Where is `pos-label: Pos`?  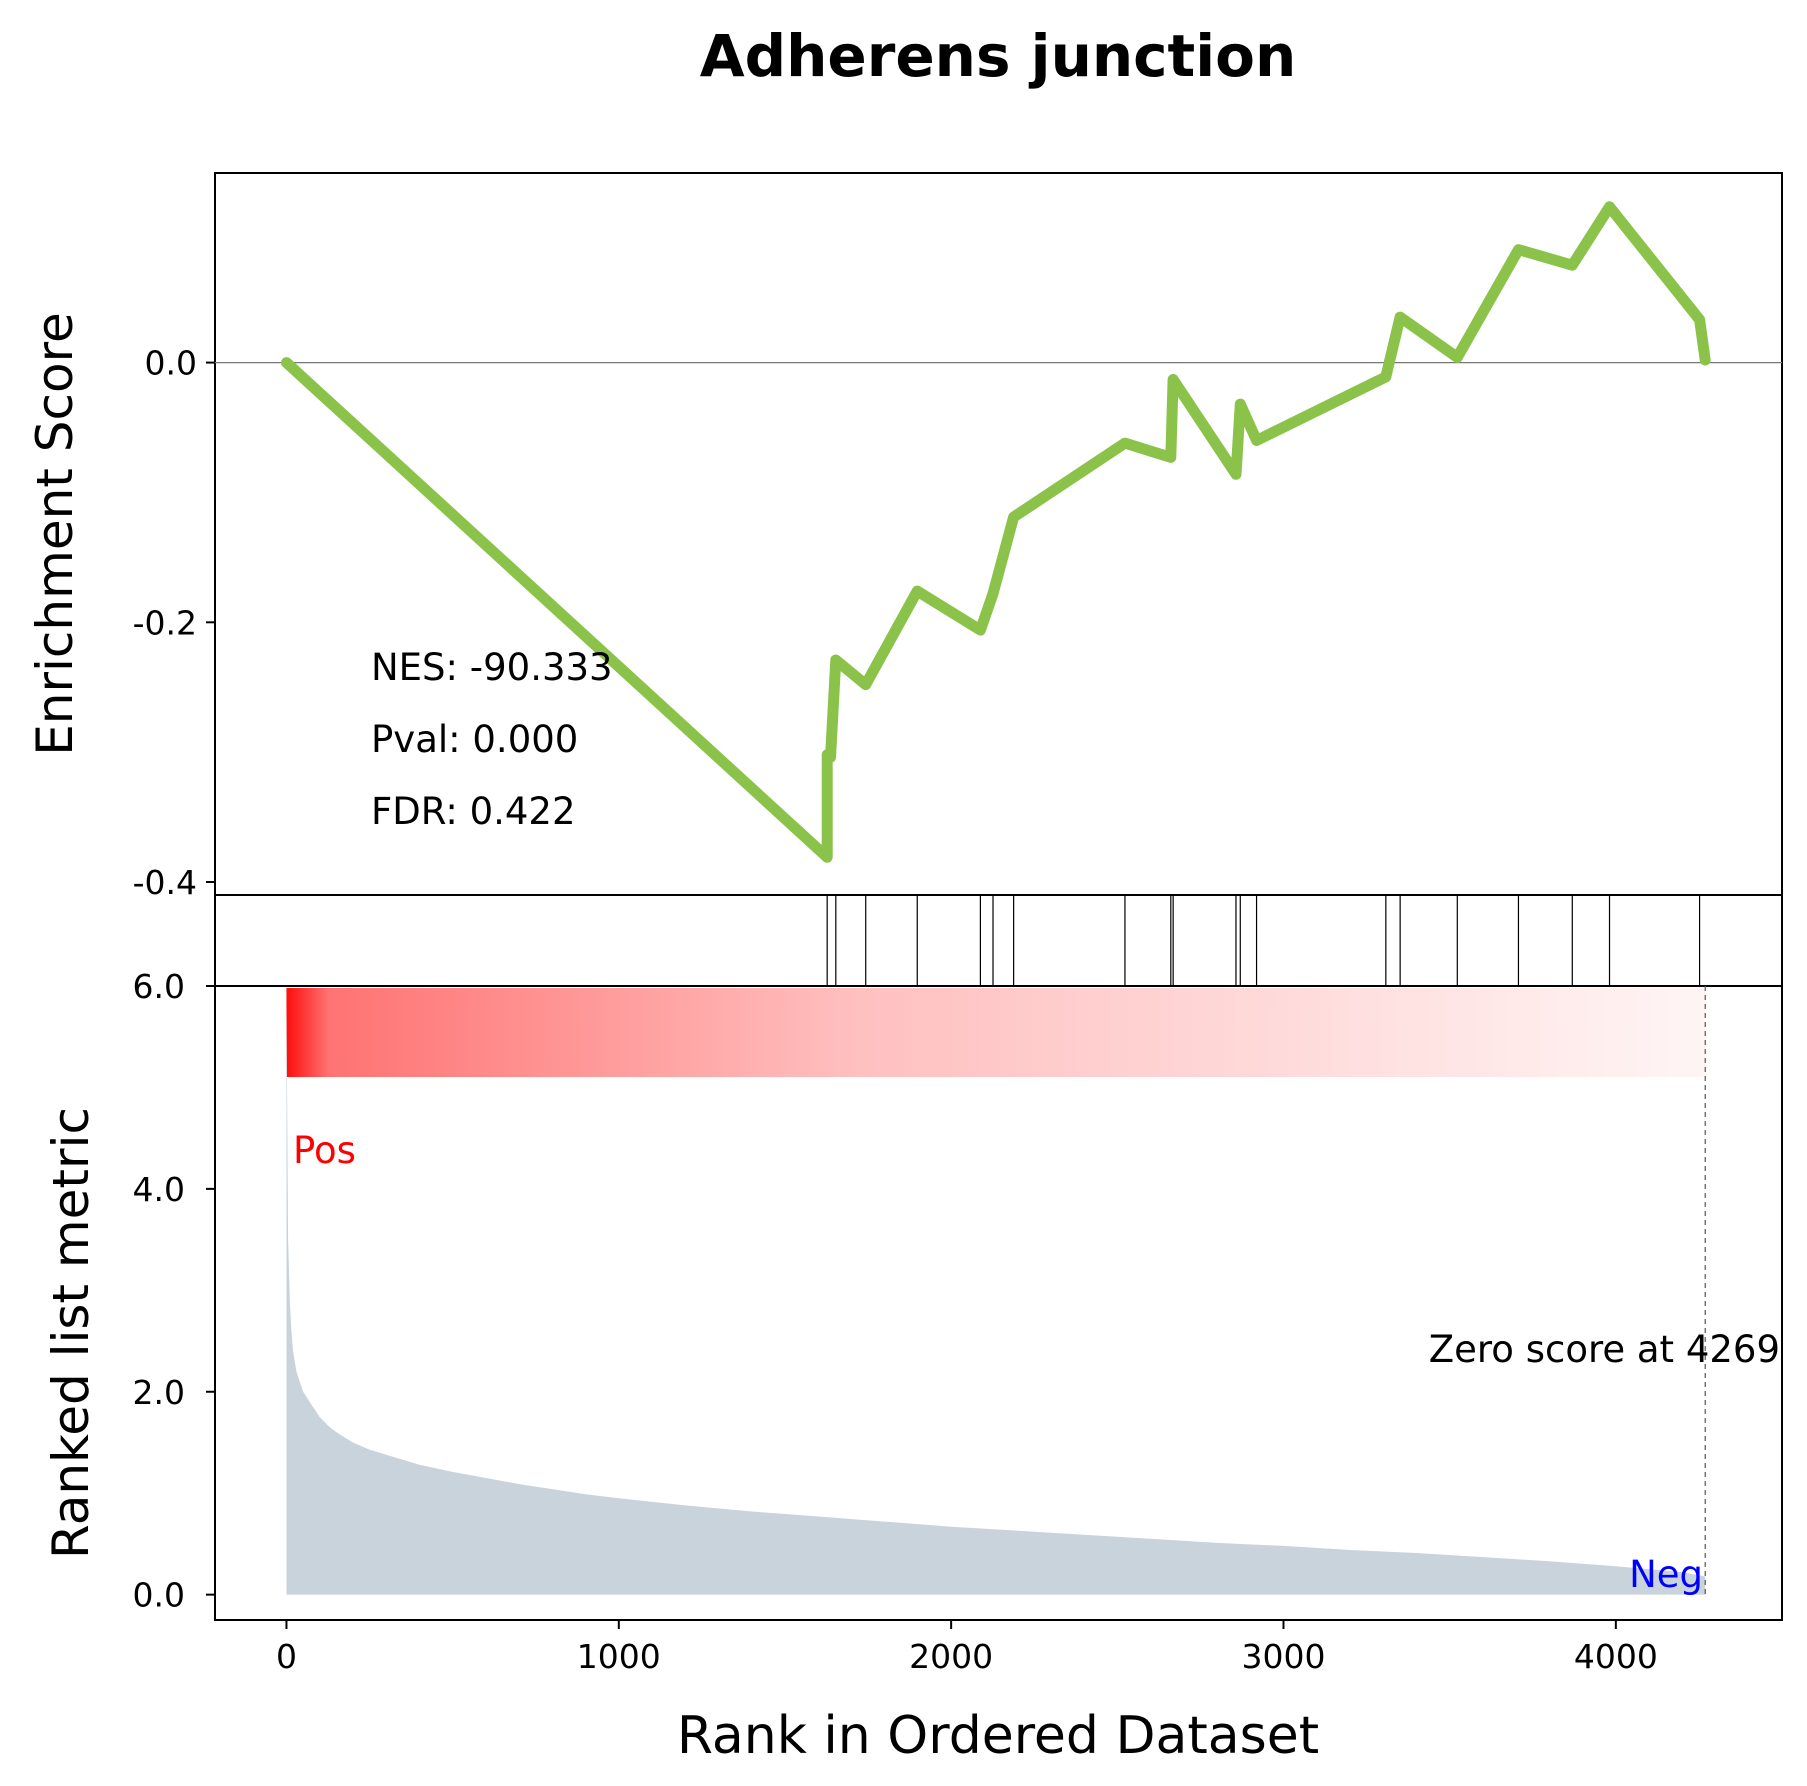 pos-label: Pos is located at coordinates (324, 1150).